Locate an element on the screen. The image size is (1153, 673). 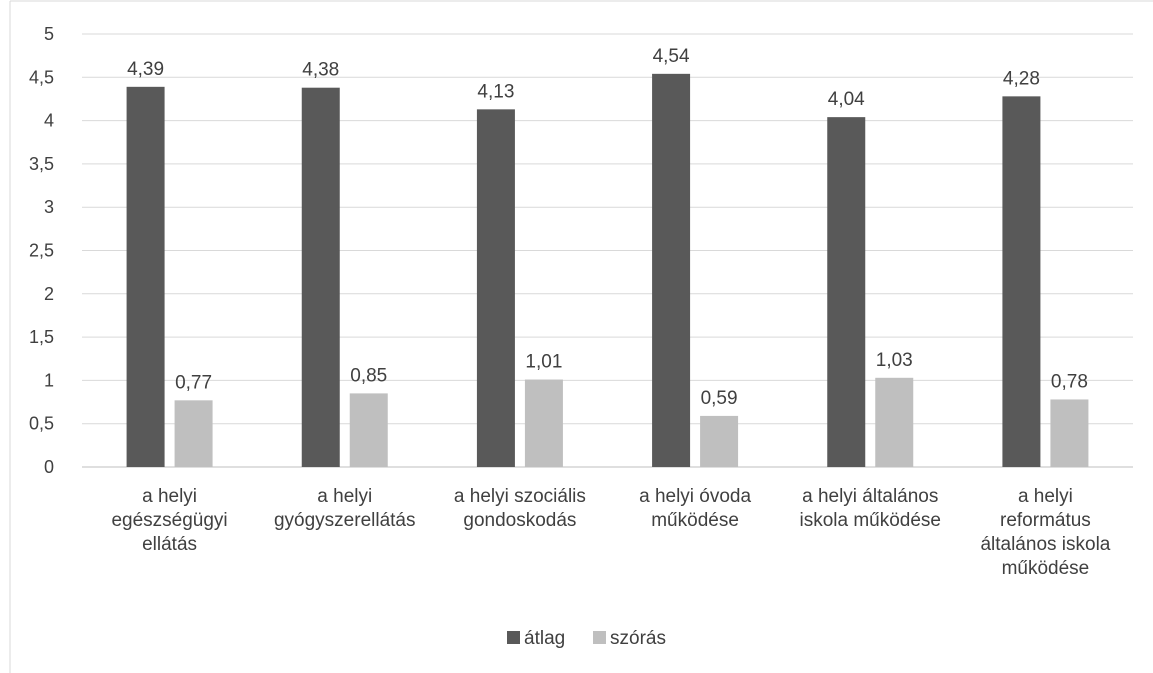
y-tick-label: 3,5 is located at coordinates (41, 164).